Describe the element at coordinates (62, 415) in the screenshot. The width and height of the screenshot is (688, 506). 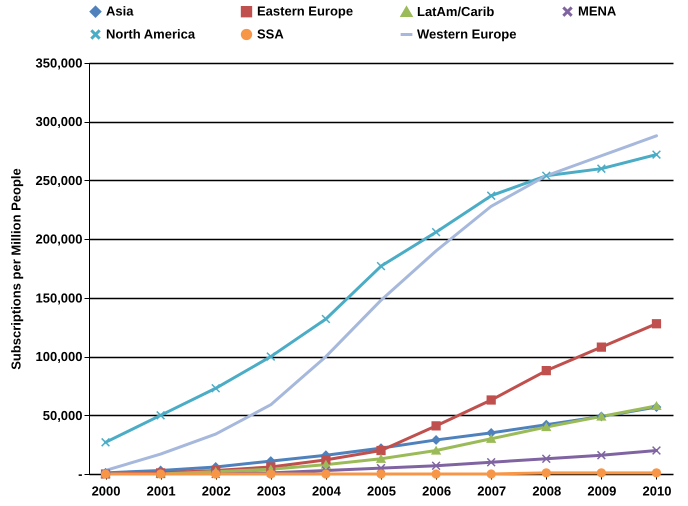
I see `y-tick-label: 50,000` at that location.